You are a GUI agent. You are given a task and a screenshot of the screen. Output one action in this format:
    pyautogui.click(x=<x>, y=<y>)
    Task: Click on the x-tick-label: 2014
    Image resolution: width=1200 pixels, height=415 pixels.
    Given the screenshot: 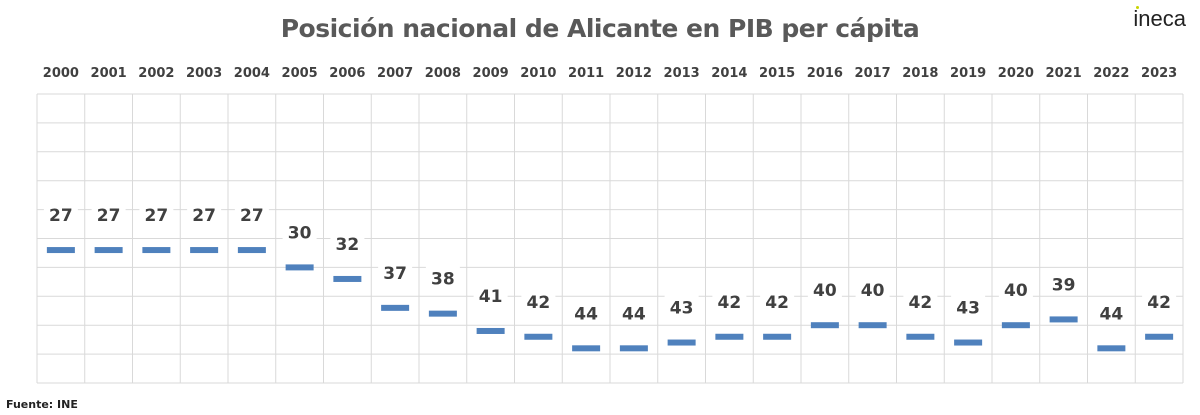 What is the action you would take?
    pyautogui.click(x=729, y=73)
    